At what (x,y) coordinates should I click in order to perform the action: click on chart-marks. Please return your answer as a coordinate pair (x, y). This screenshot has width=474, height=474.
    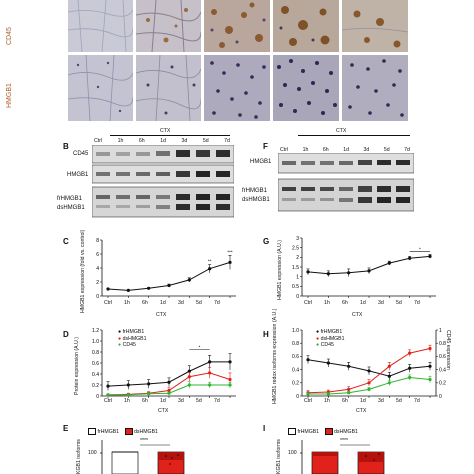
    Looking at the image, I should click on (369, 370).